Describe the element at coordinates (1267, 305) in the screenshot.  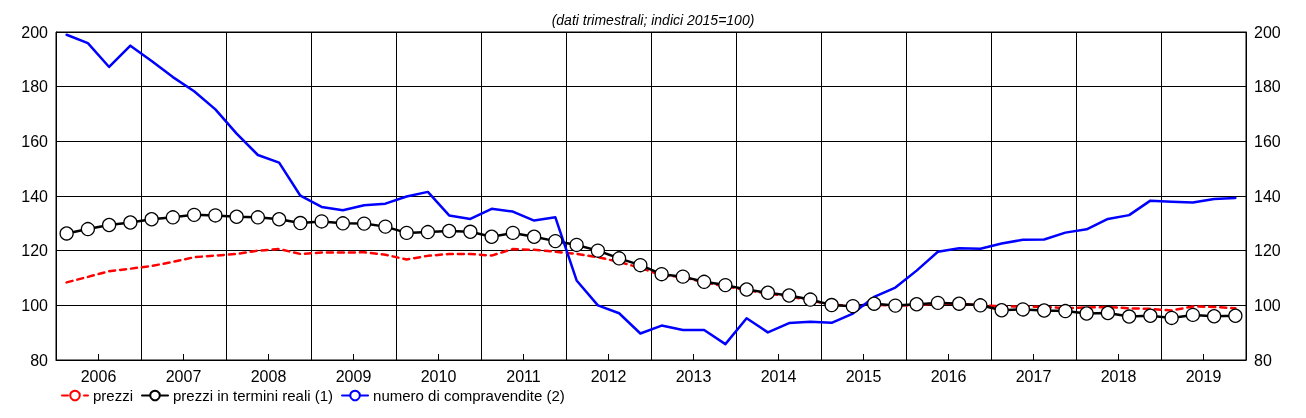
I see `y2-tick-label: 100` at that location.